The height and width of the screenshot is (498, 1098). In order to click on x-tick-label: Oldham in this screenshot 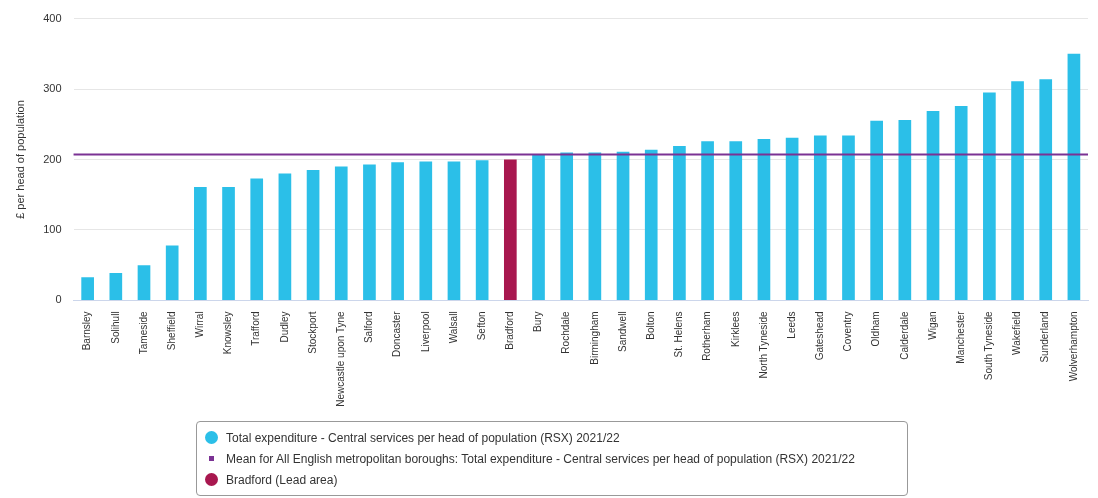, I will do `click(876, 329)`.